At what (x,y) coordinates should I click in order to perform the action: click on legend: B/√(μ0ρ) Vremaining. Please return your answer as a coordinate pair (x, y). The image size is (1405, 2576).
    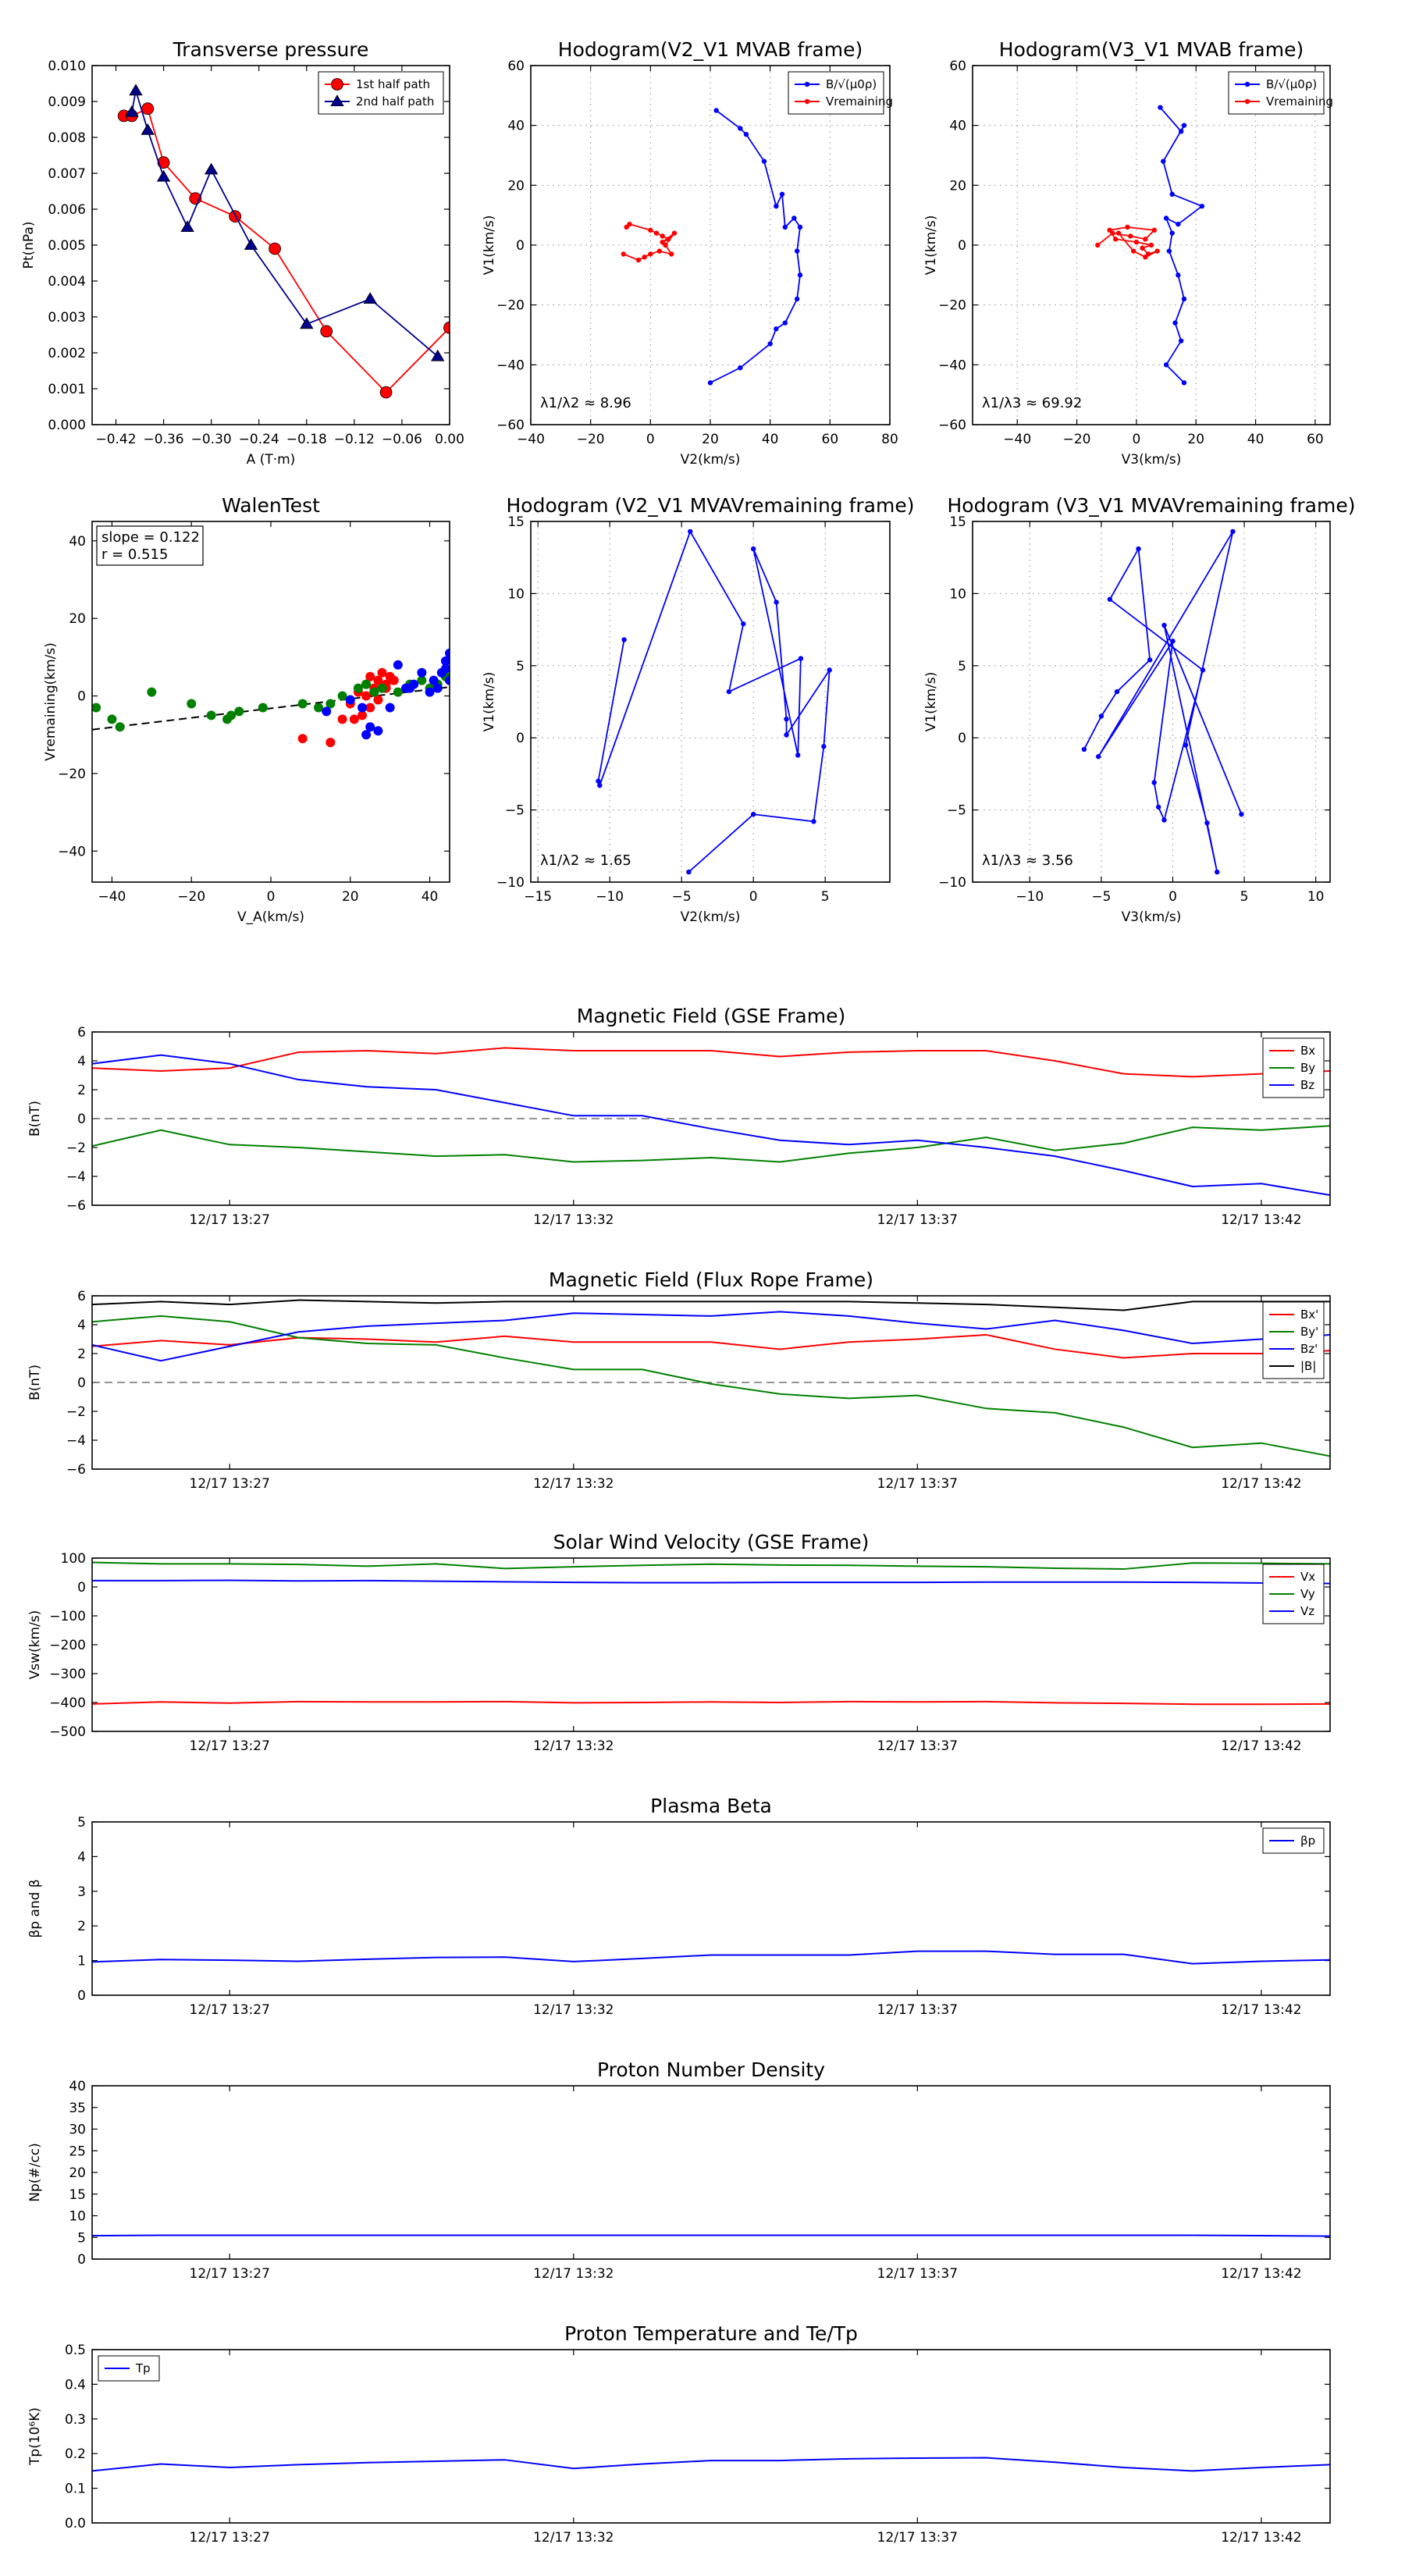
    Looking at the image, I should click on (1281, 93).